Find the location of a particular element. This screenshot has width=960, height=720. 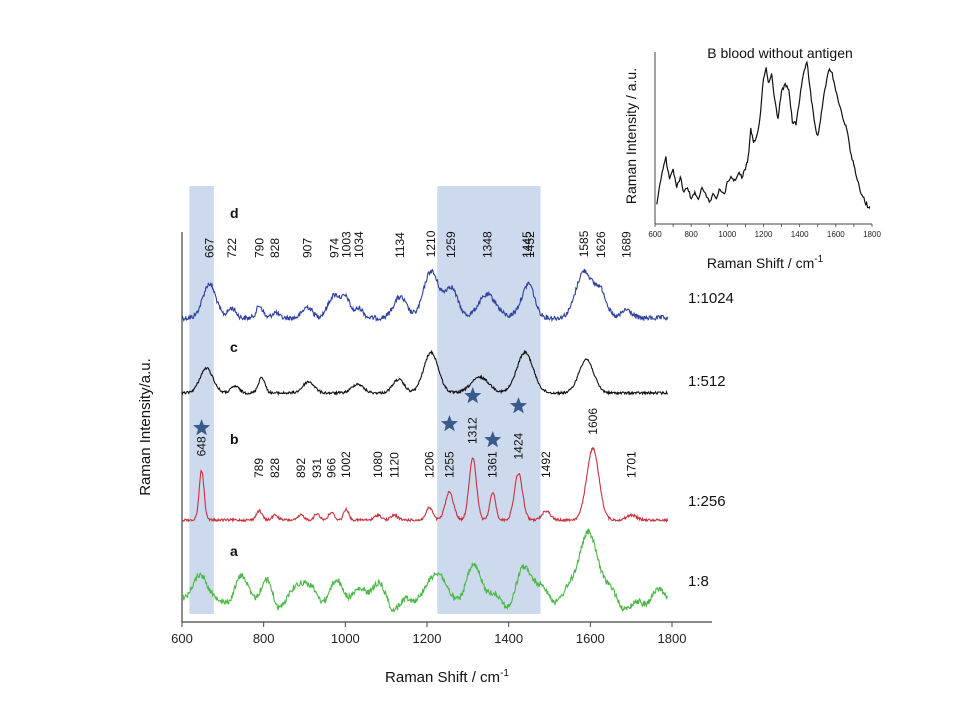

peak-label: 1312 is located at coordinates (473, 430).